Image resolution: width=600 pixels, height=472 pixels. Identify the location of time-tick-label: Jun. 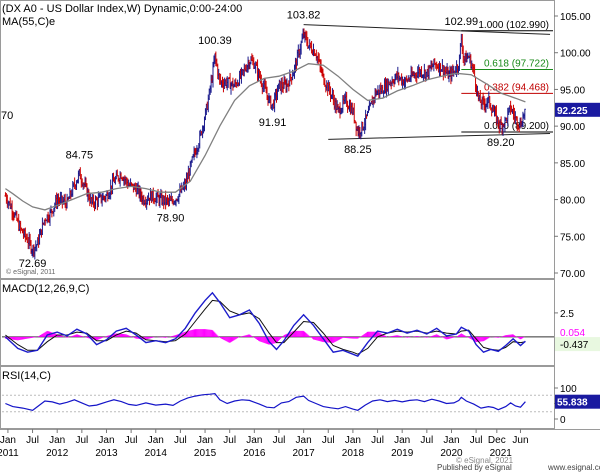
(520, 440).